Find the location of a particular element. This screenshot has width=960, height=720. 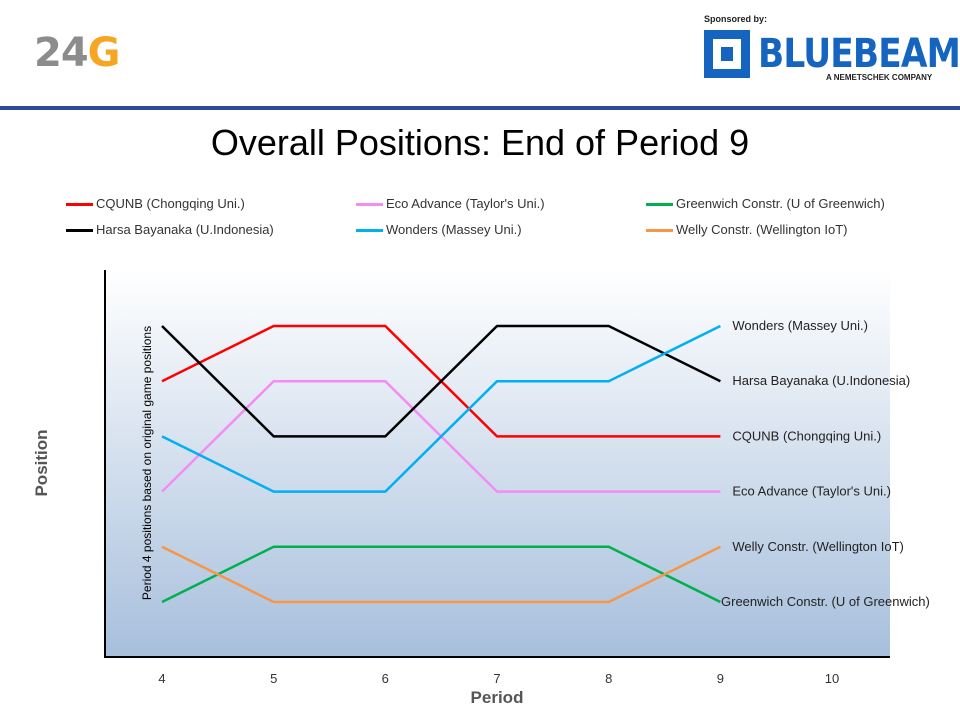

logo-letter: G is located at coordinates (104, 53).